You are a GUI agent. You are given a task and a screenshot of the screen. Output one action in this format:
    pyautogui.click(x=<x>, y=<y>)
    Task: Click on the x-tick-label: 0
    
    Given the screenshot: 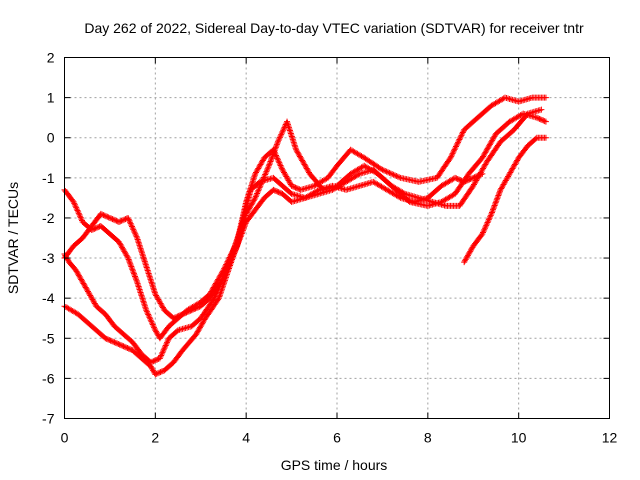 What is the action you would take?
    pyautogui.click(x=65, y=438)
    